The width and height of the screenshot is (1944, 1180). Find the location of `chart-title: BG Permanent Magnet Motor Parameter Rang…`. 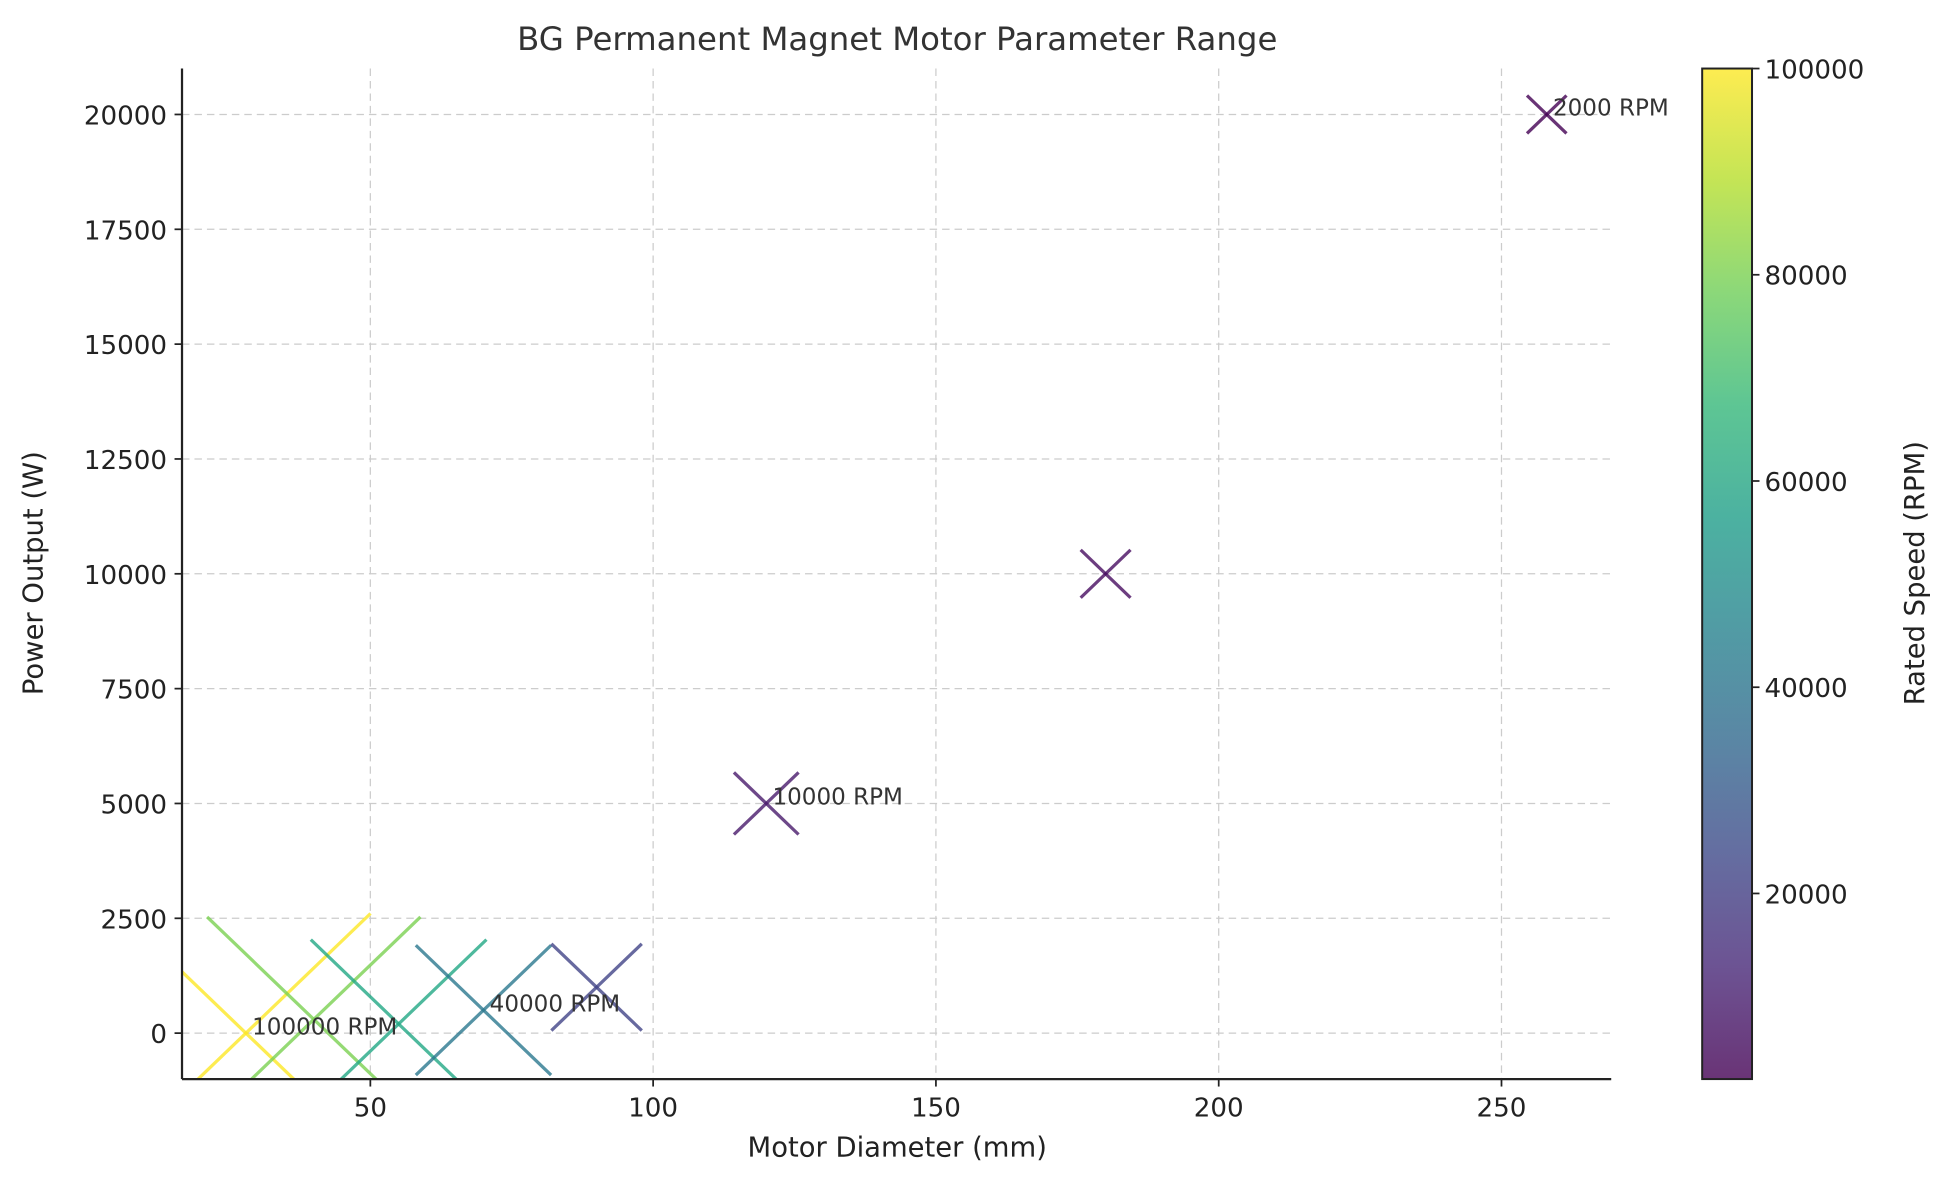

chart-title: BG Permanent Magnet Motor Parameter Rang… is located at coordinates (897, 39).